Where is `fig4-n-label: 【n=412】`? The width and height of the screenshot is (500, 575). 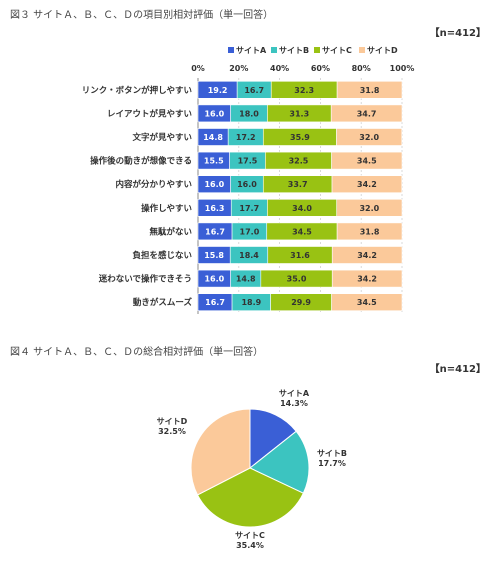 fig4-n-label: 【n=412】 is located at coordinates (457, 369).